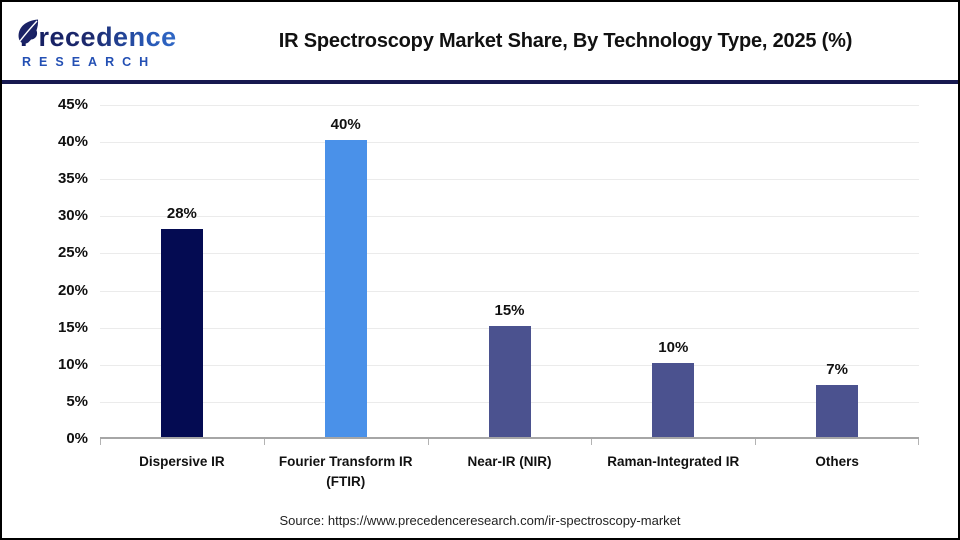 The height and width of the screenshot is (540, 960). What do you see at coordinates (77, 401) in the screenshot?
I see `y-axis-label: 5%` at bounding box center [77, 401].